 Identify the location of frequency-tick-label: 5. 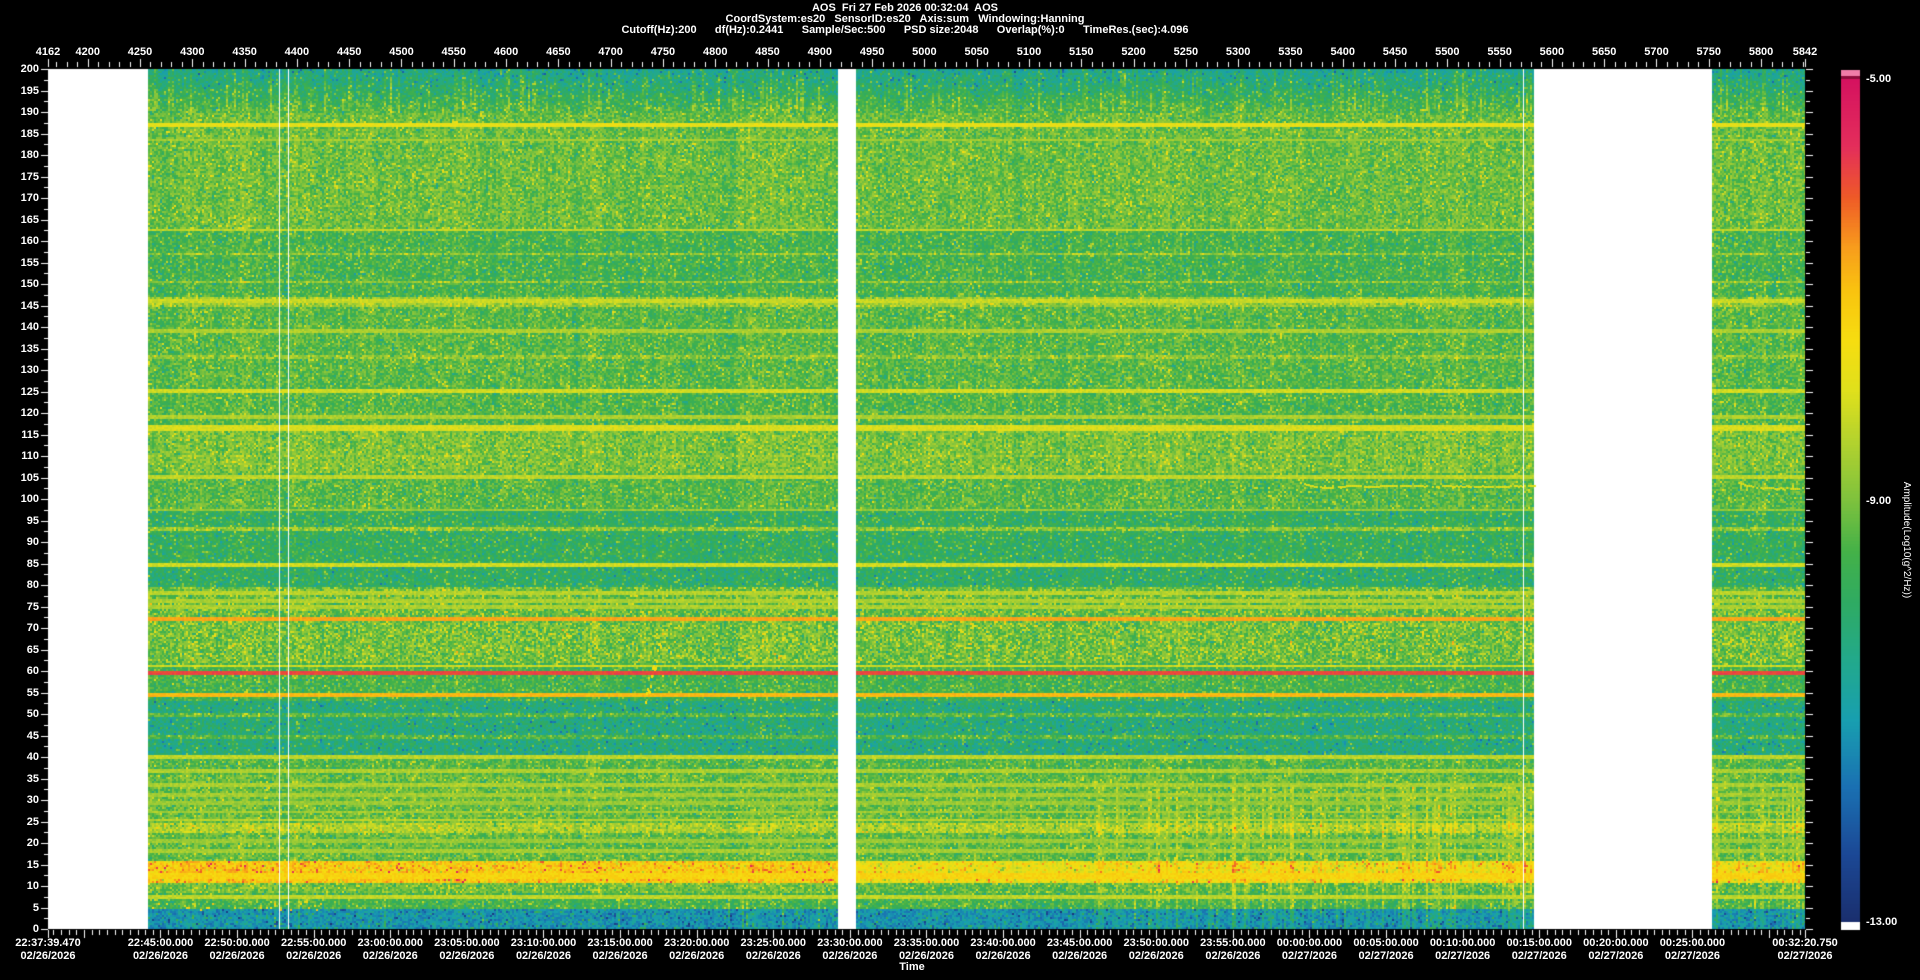
(35, 907).